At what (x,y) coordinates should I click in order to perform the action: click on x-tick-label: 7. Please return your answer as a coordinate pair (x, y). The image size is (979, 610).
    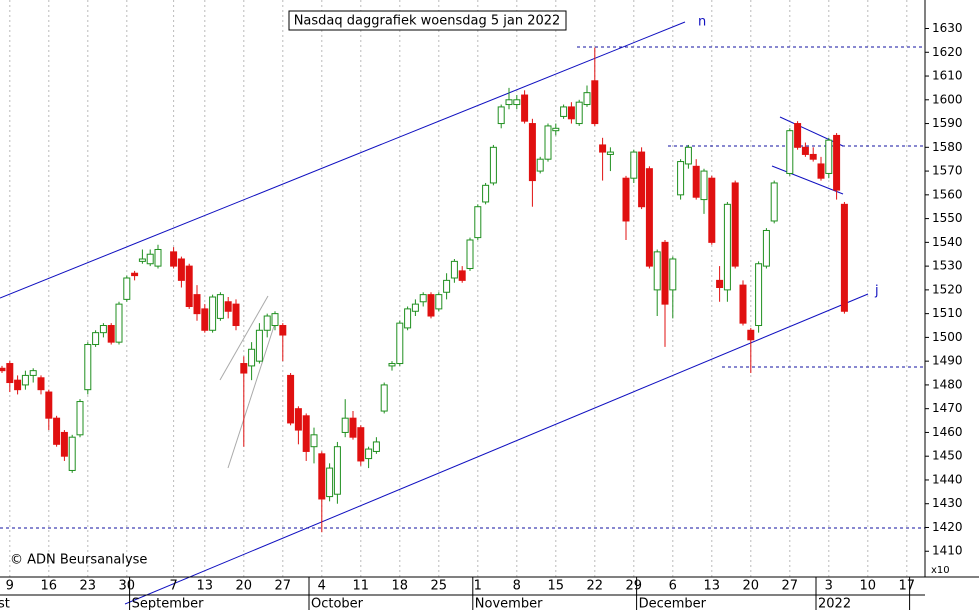
    Looking at the image, I should click on (173, 586).